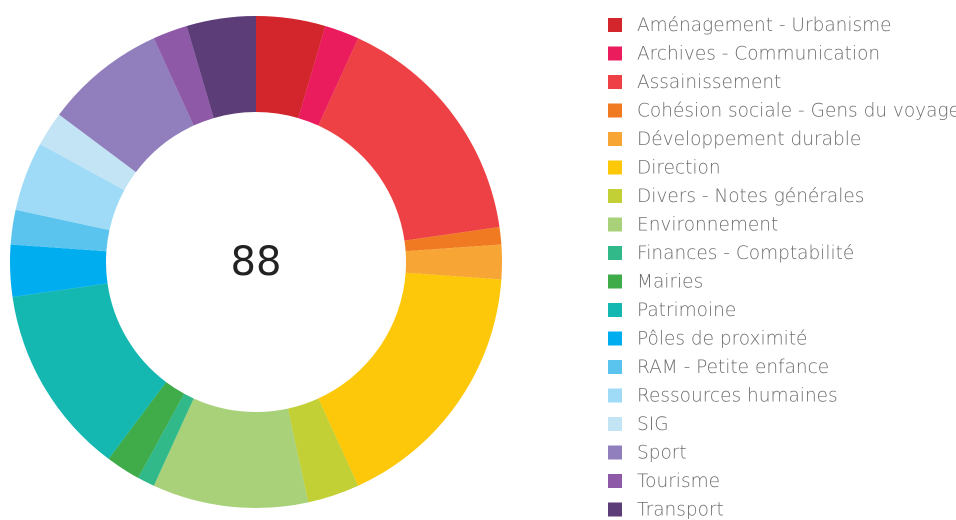 The height and width of the screenshot is (520, 956). What do you see at coordinates (686, 310) in the screenshot?
I see `legend-label: Patrimoine` at bounding box center [686, 310].